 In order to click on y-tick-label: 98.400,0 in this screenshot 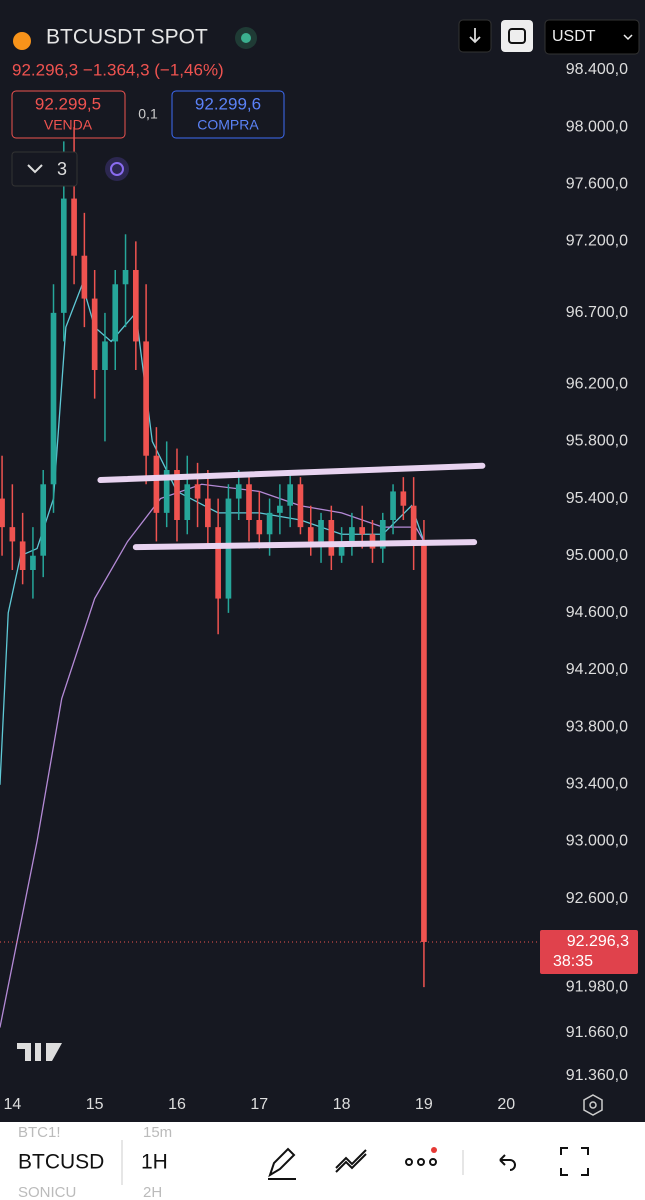, I will do `click(597, 69)`.